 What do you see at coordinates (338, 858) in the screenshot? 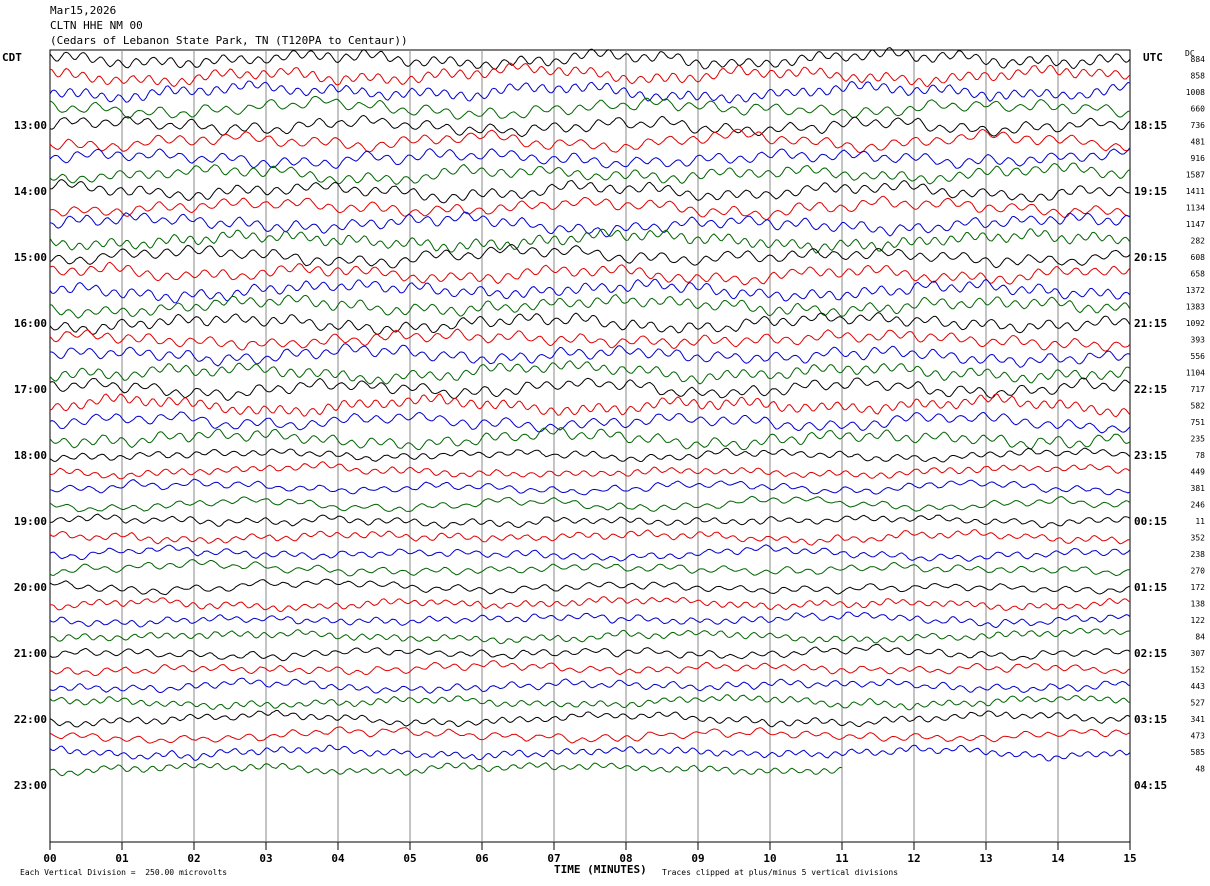
I see `x-tick-label: 04` at bounding box center [338, 858].